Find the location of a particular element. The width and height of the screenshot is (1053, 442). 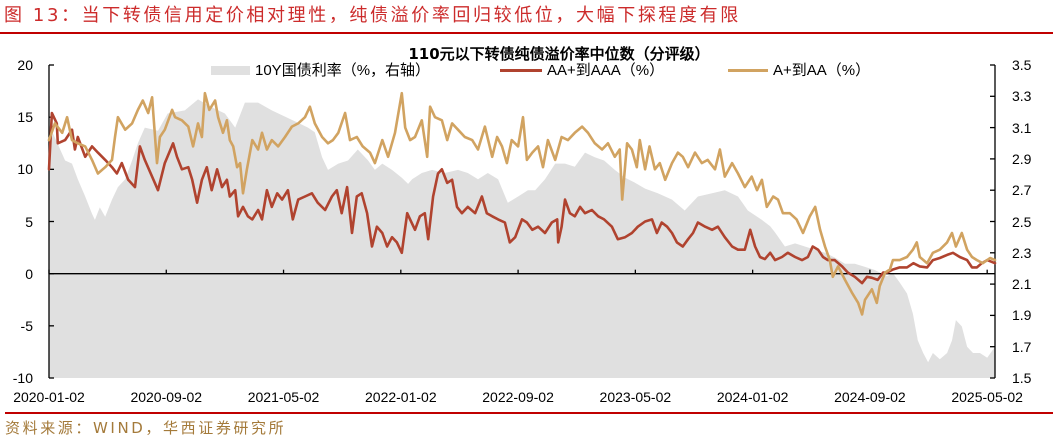

x-tick-label: 2022-09-02 is located at coordinates (518, 397).